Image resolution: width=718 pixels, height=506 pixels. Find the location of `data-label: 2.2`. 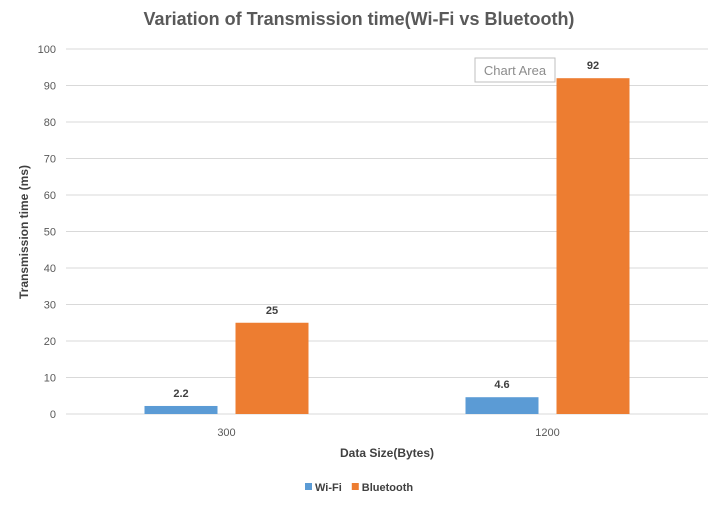

data-label: 2.2 is located at coordinates (180, 394).